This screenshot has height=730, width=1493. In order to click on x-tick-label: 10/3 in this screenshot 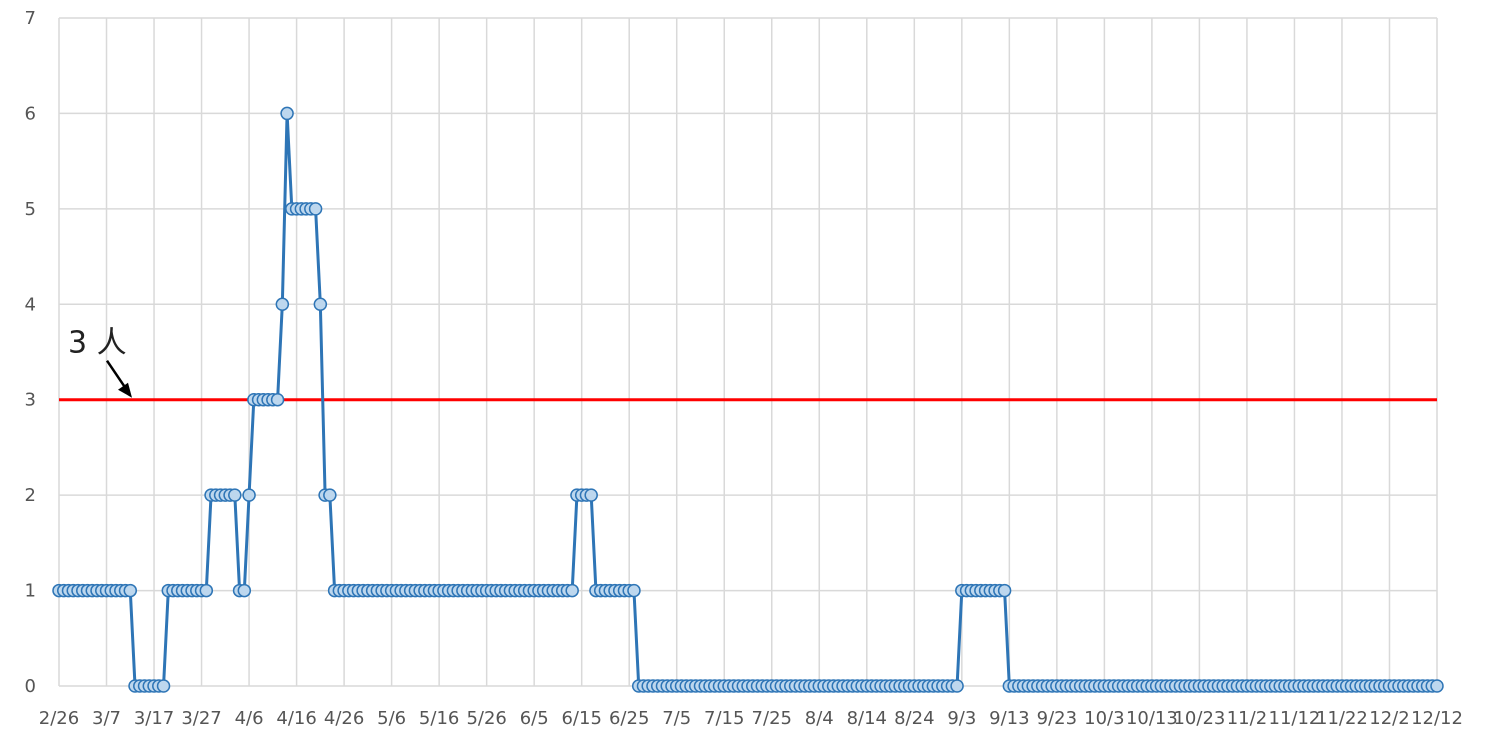, I will do `click(1104, 718)`.